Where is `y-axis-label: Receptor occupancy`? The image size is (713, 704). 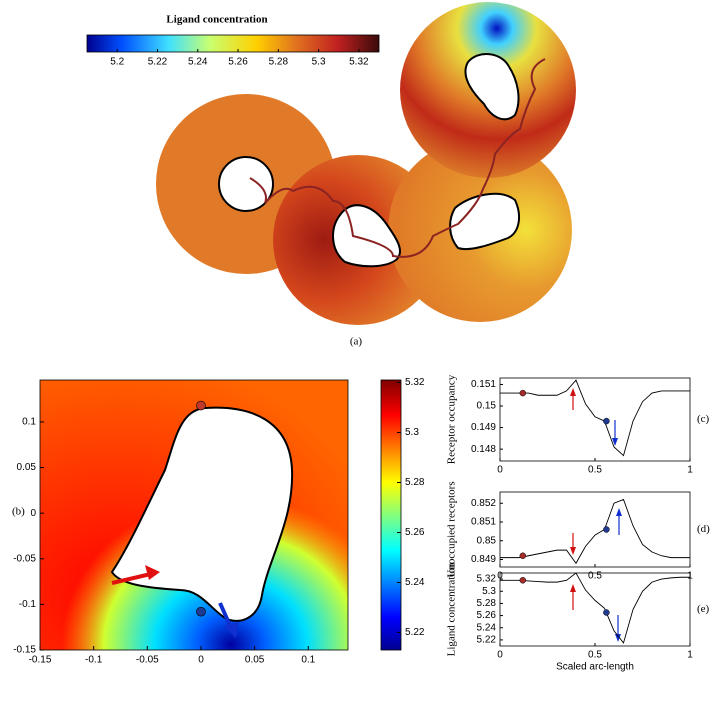 y-axis-label: Receptor occupancy is located at coordinates (452, 419).